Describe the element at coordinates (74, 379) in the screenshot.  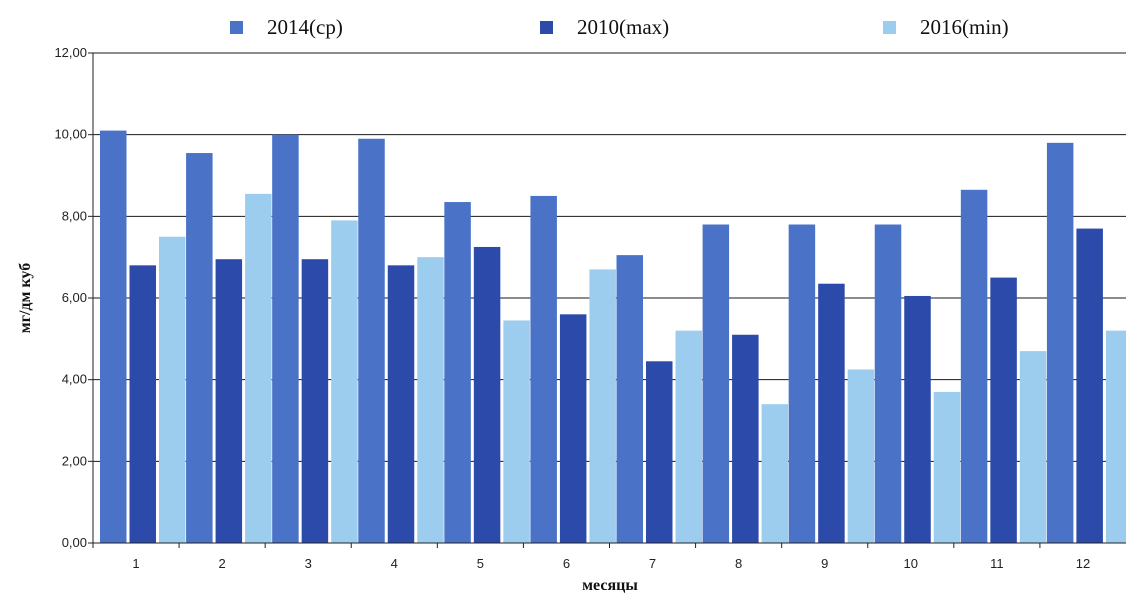
I see `y-tick-label: 4,00` at that location.